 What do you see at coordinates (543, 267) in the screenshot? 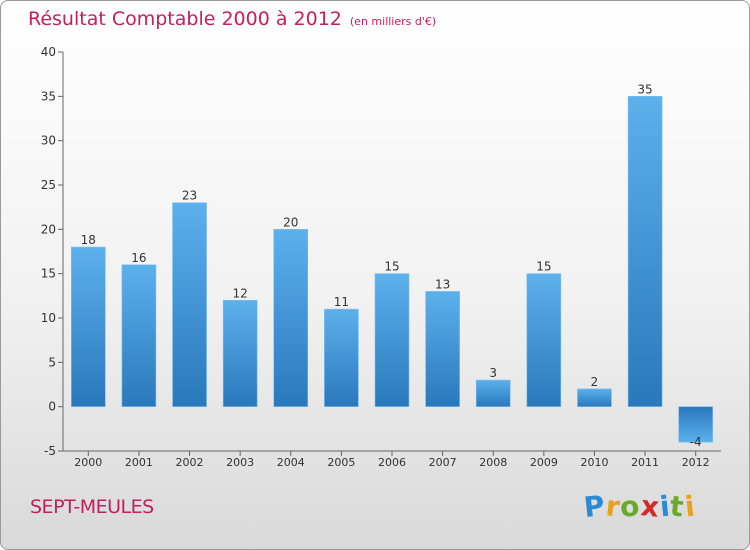
I see `data-label-2009: 15` at bounding box center [543, 267].